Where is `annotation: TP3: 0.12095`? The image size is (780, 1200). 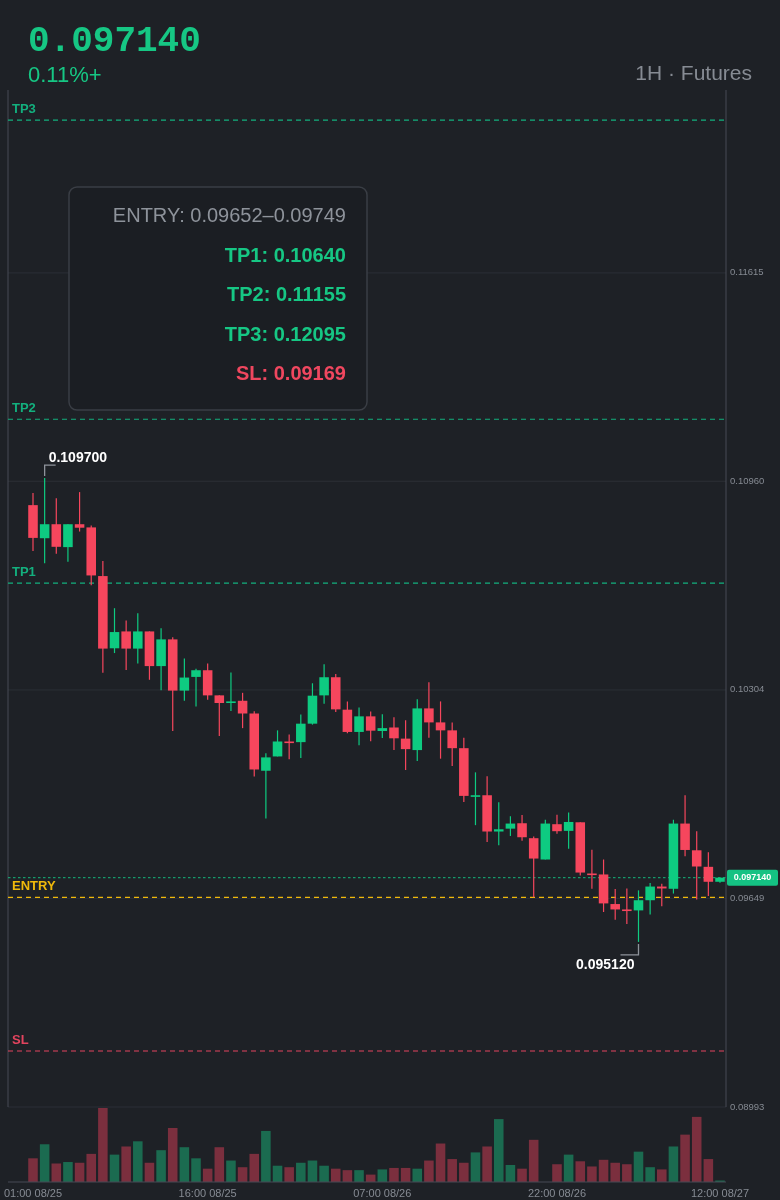
annotation: TP3: 0.12095 is located at coordinates (285, 333).